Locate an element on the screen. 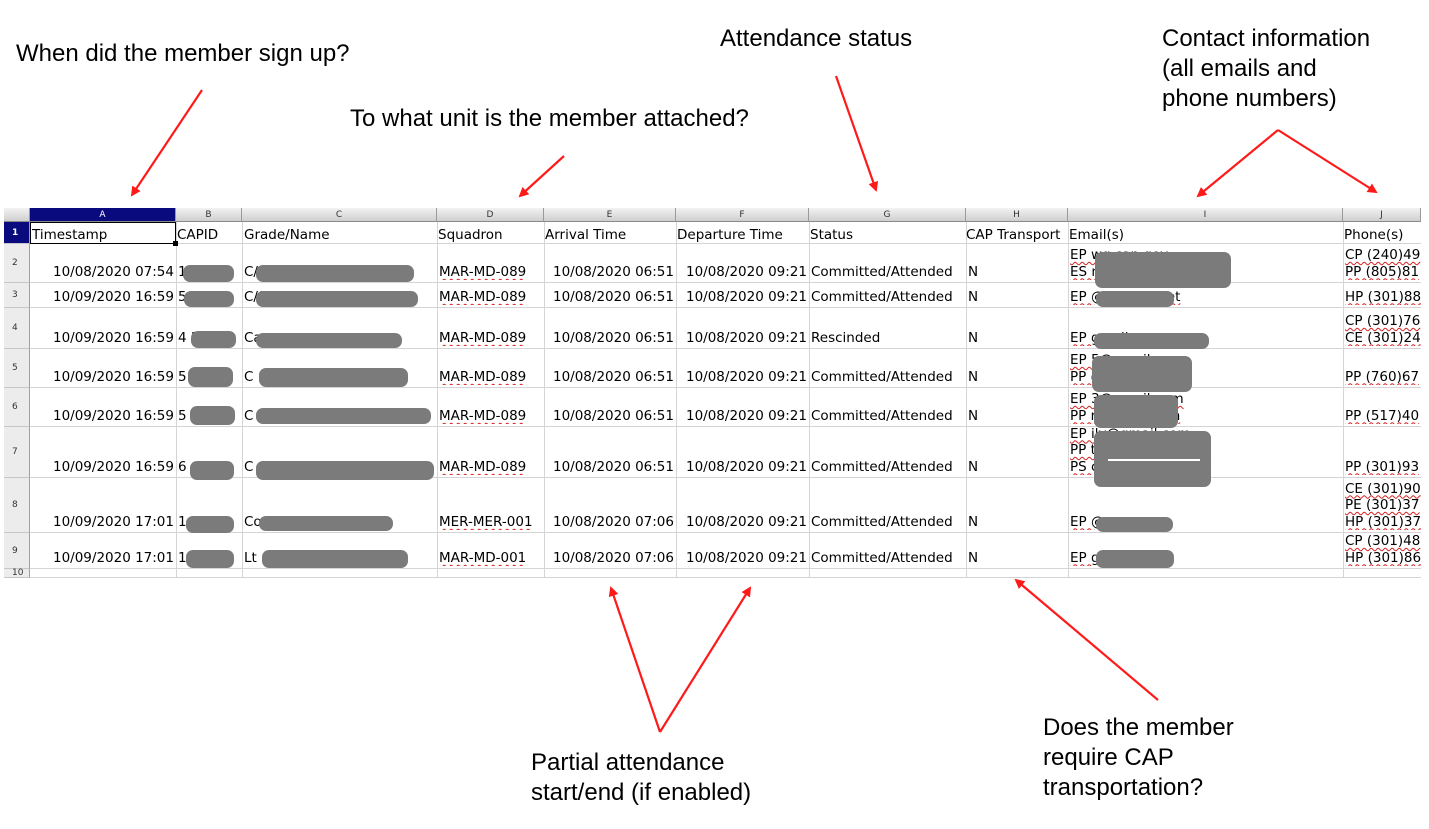 This screenshot has height=829, width=1429. row-header-1: 1 is located at coordinates (17, 233).